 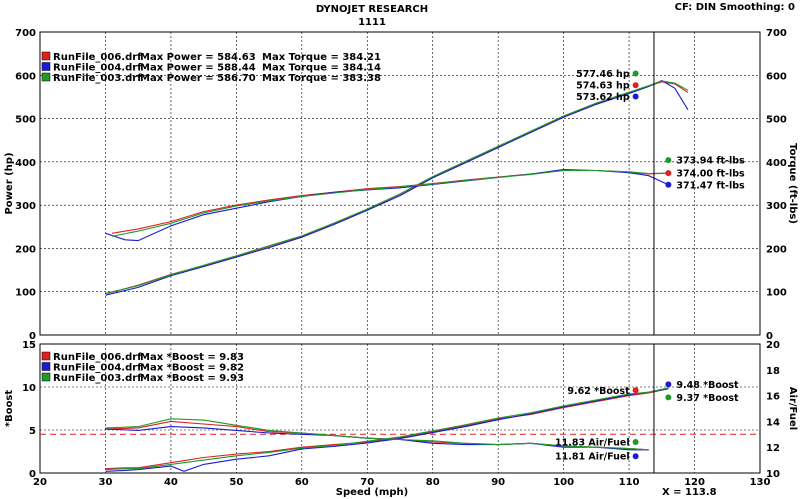 I want to click on legend-max-power: Max Power = 586.70, so click(x=198, y=78).